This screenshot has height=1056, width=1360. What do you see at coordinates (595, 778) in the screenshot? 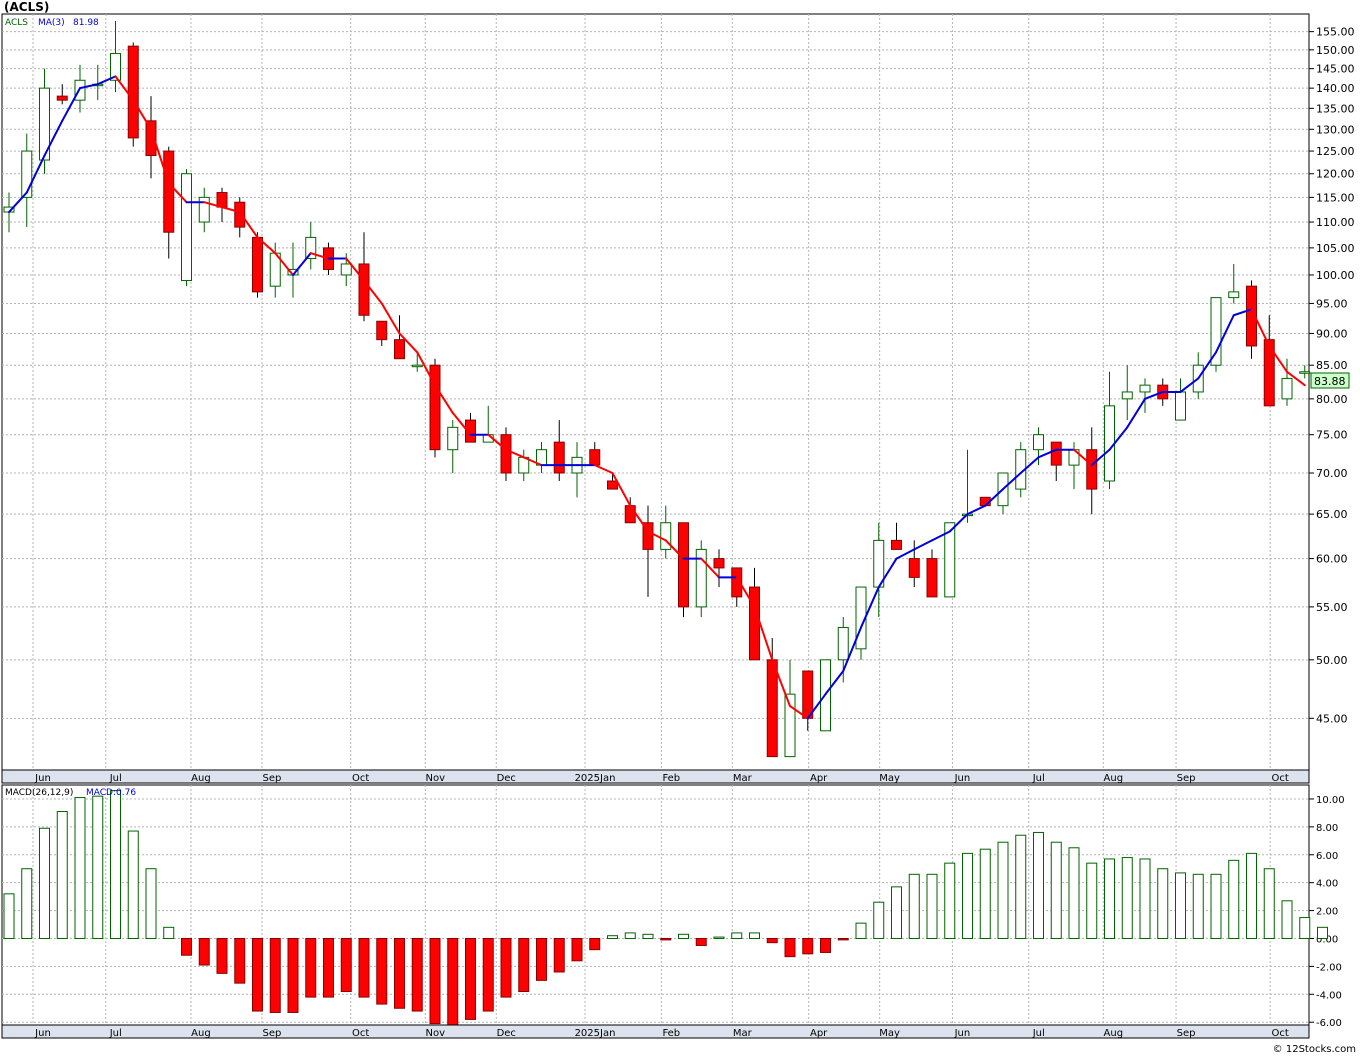
I see `month-label: 2025Jan` at bounding box center [595, 778].